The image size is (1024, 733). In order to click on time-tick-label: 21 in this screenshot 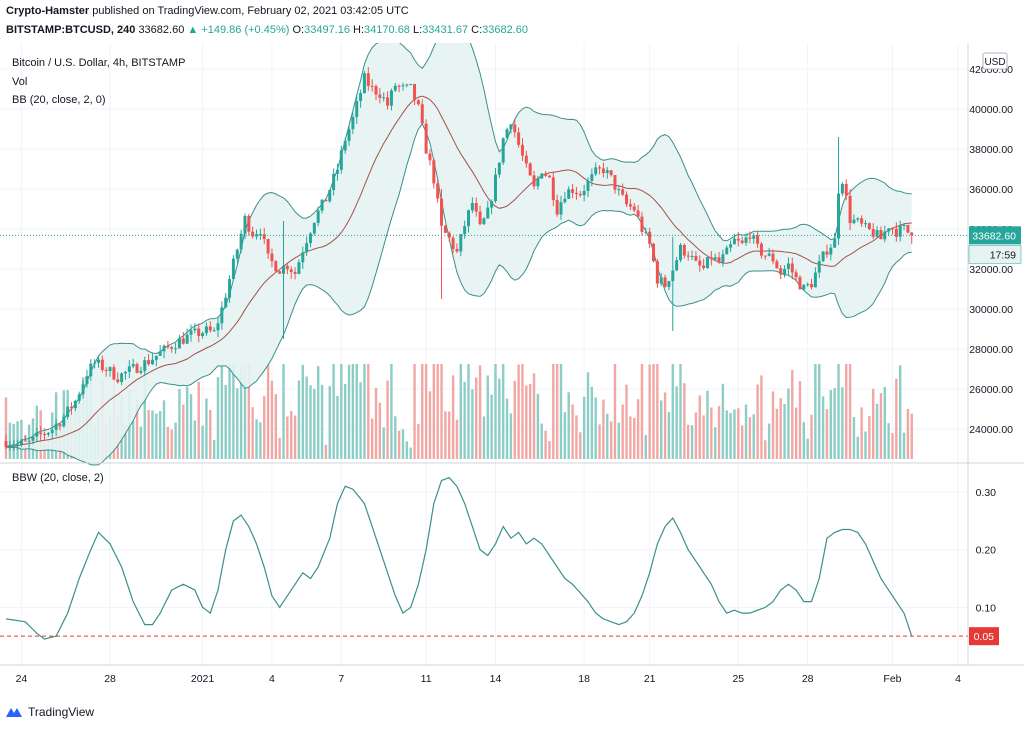, I will do `click(650, 679)`.